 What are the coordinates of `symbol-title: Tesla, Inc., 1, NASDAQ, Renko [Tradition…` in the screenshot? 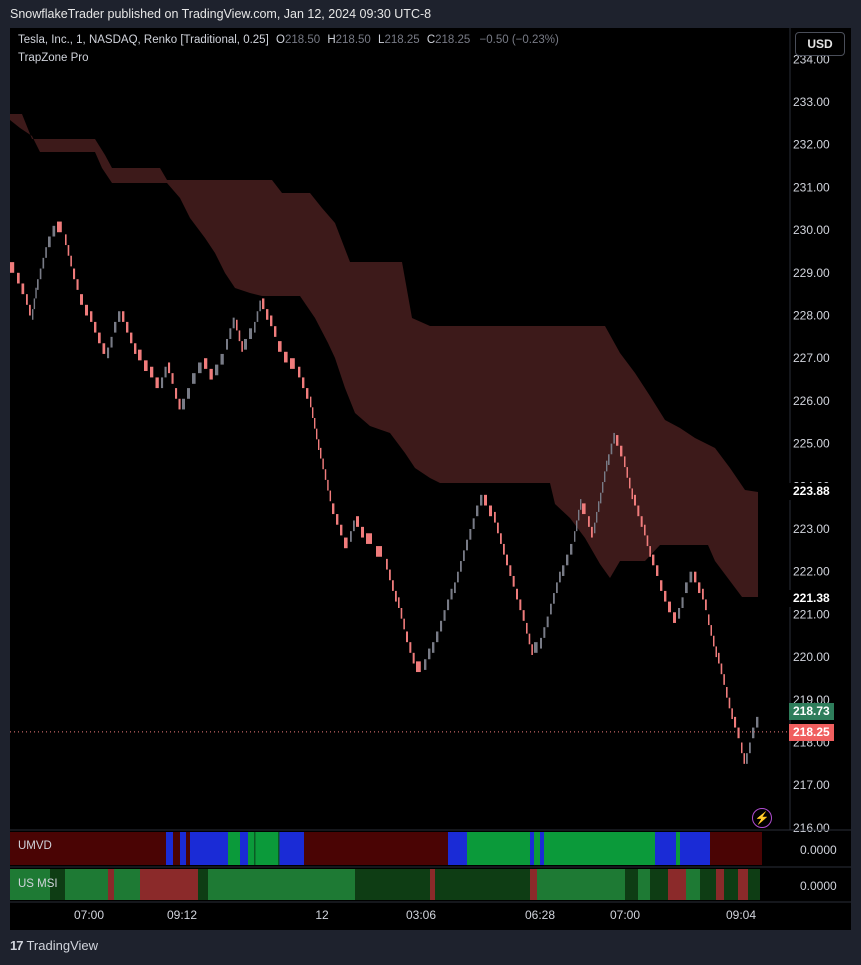 It's located at (143, 40).